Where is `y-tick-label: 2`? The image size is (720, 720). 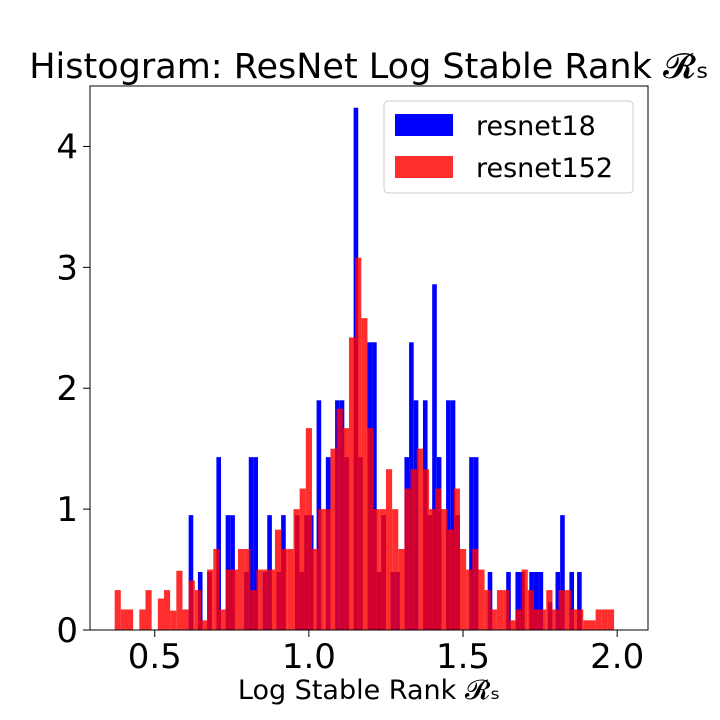
y-tick-label: 2 is located at coordinates (67, 389).